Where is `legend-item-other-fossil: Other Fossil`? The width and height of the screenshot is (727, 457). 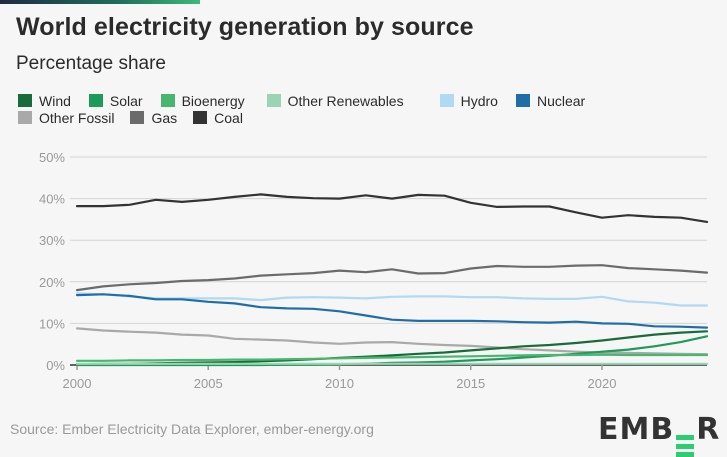
legend-item-other-fossil: Other Fossil is located at coordinates (66, 118).